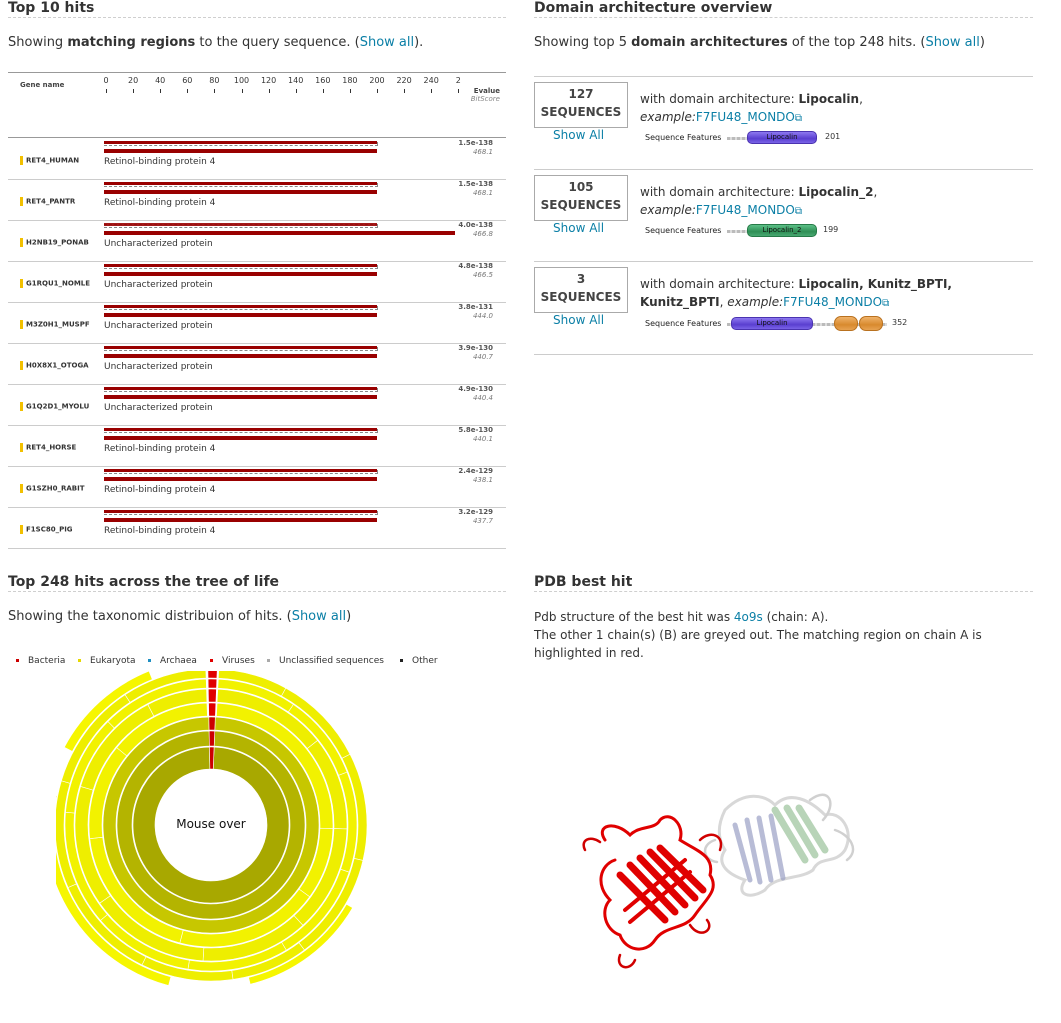  Describe the element at coordinates (54, 365) in the screenshot. I see `gene-name: H0X8X1_OTOGA` at that location.